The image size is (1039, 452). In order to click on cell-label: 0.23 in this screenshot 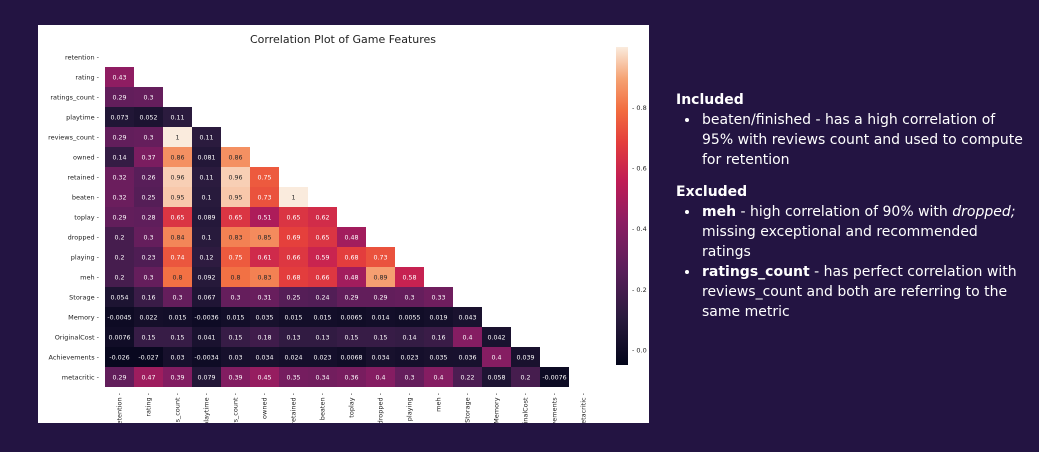, I will do `click(148, 258)`.